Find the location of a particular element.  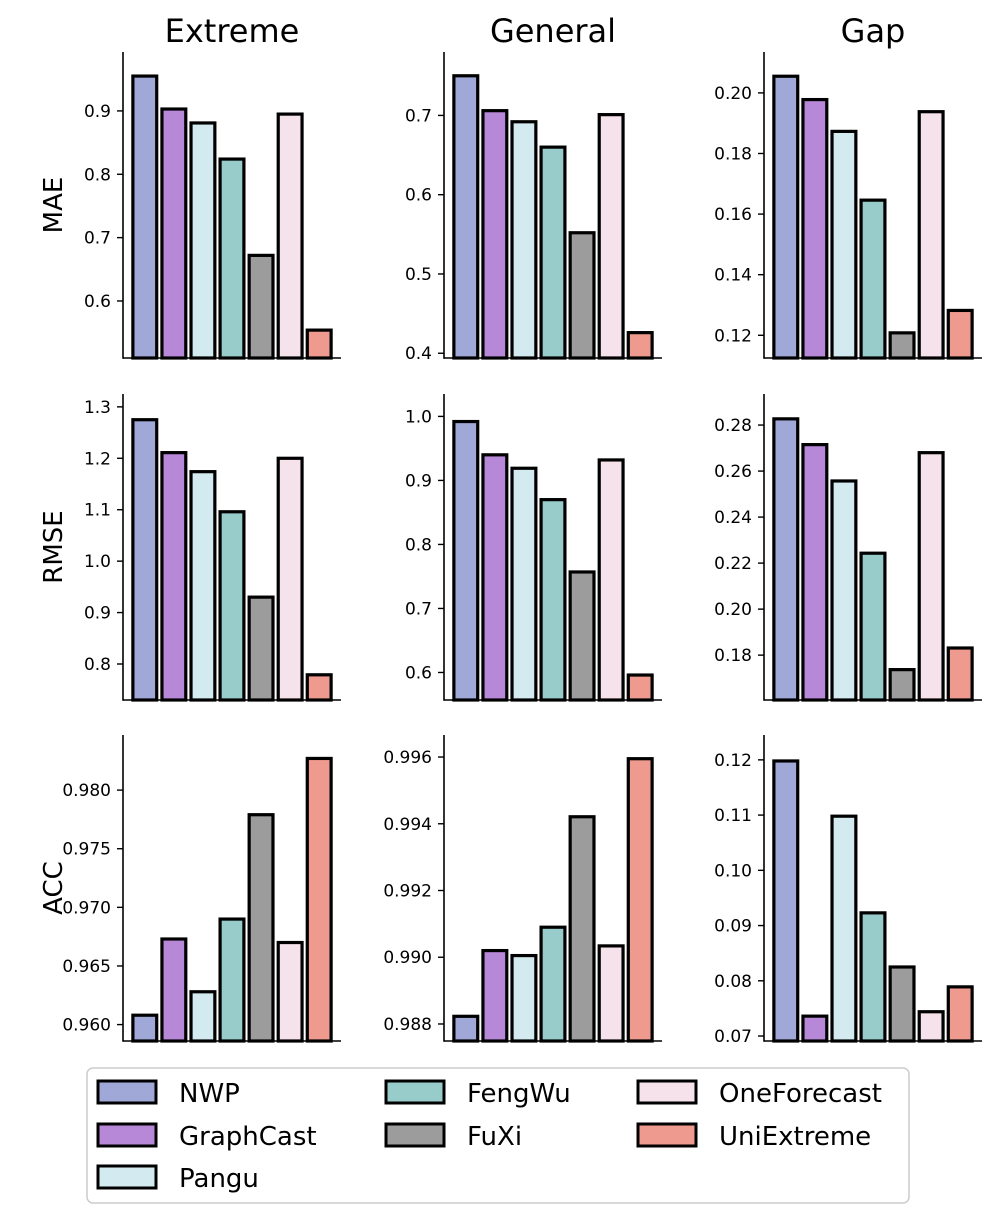

bar-nwp-acc-extreme is located at coordinates (145, 1028).